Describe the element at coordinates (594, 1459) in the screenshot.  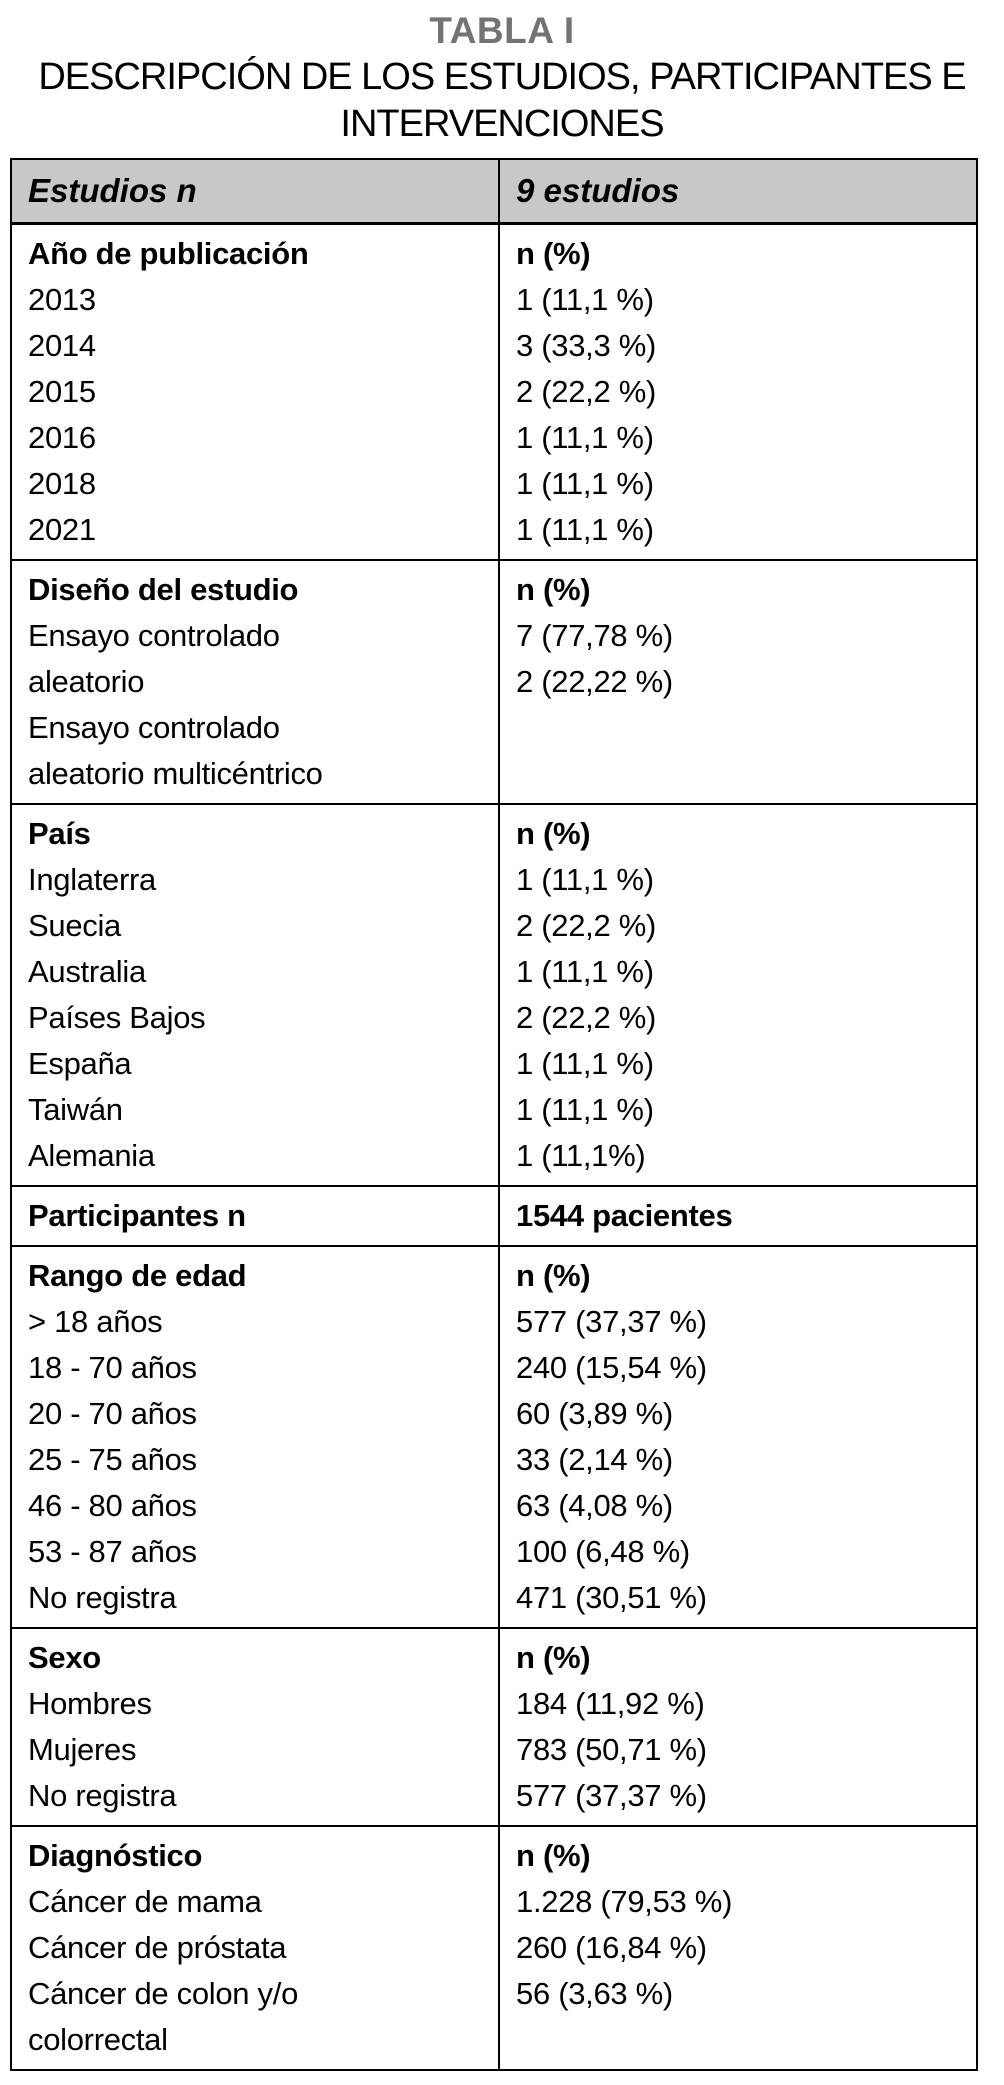
I see `table-cell-line: 33 (2,14 %)` at that location.